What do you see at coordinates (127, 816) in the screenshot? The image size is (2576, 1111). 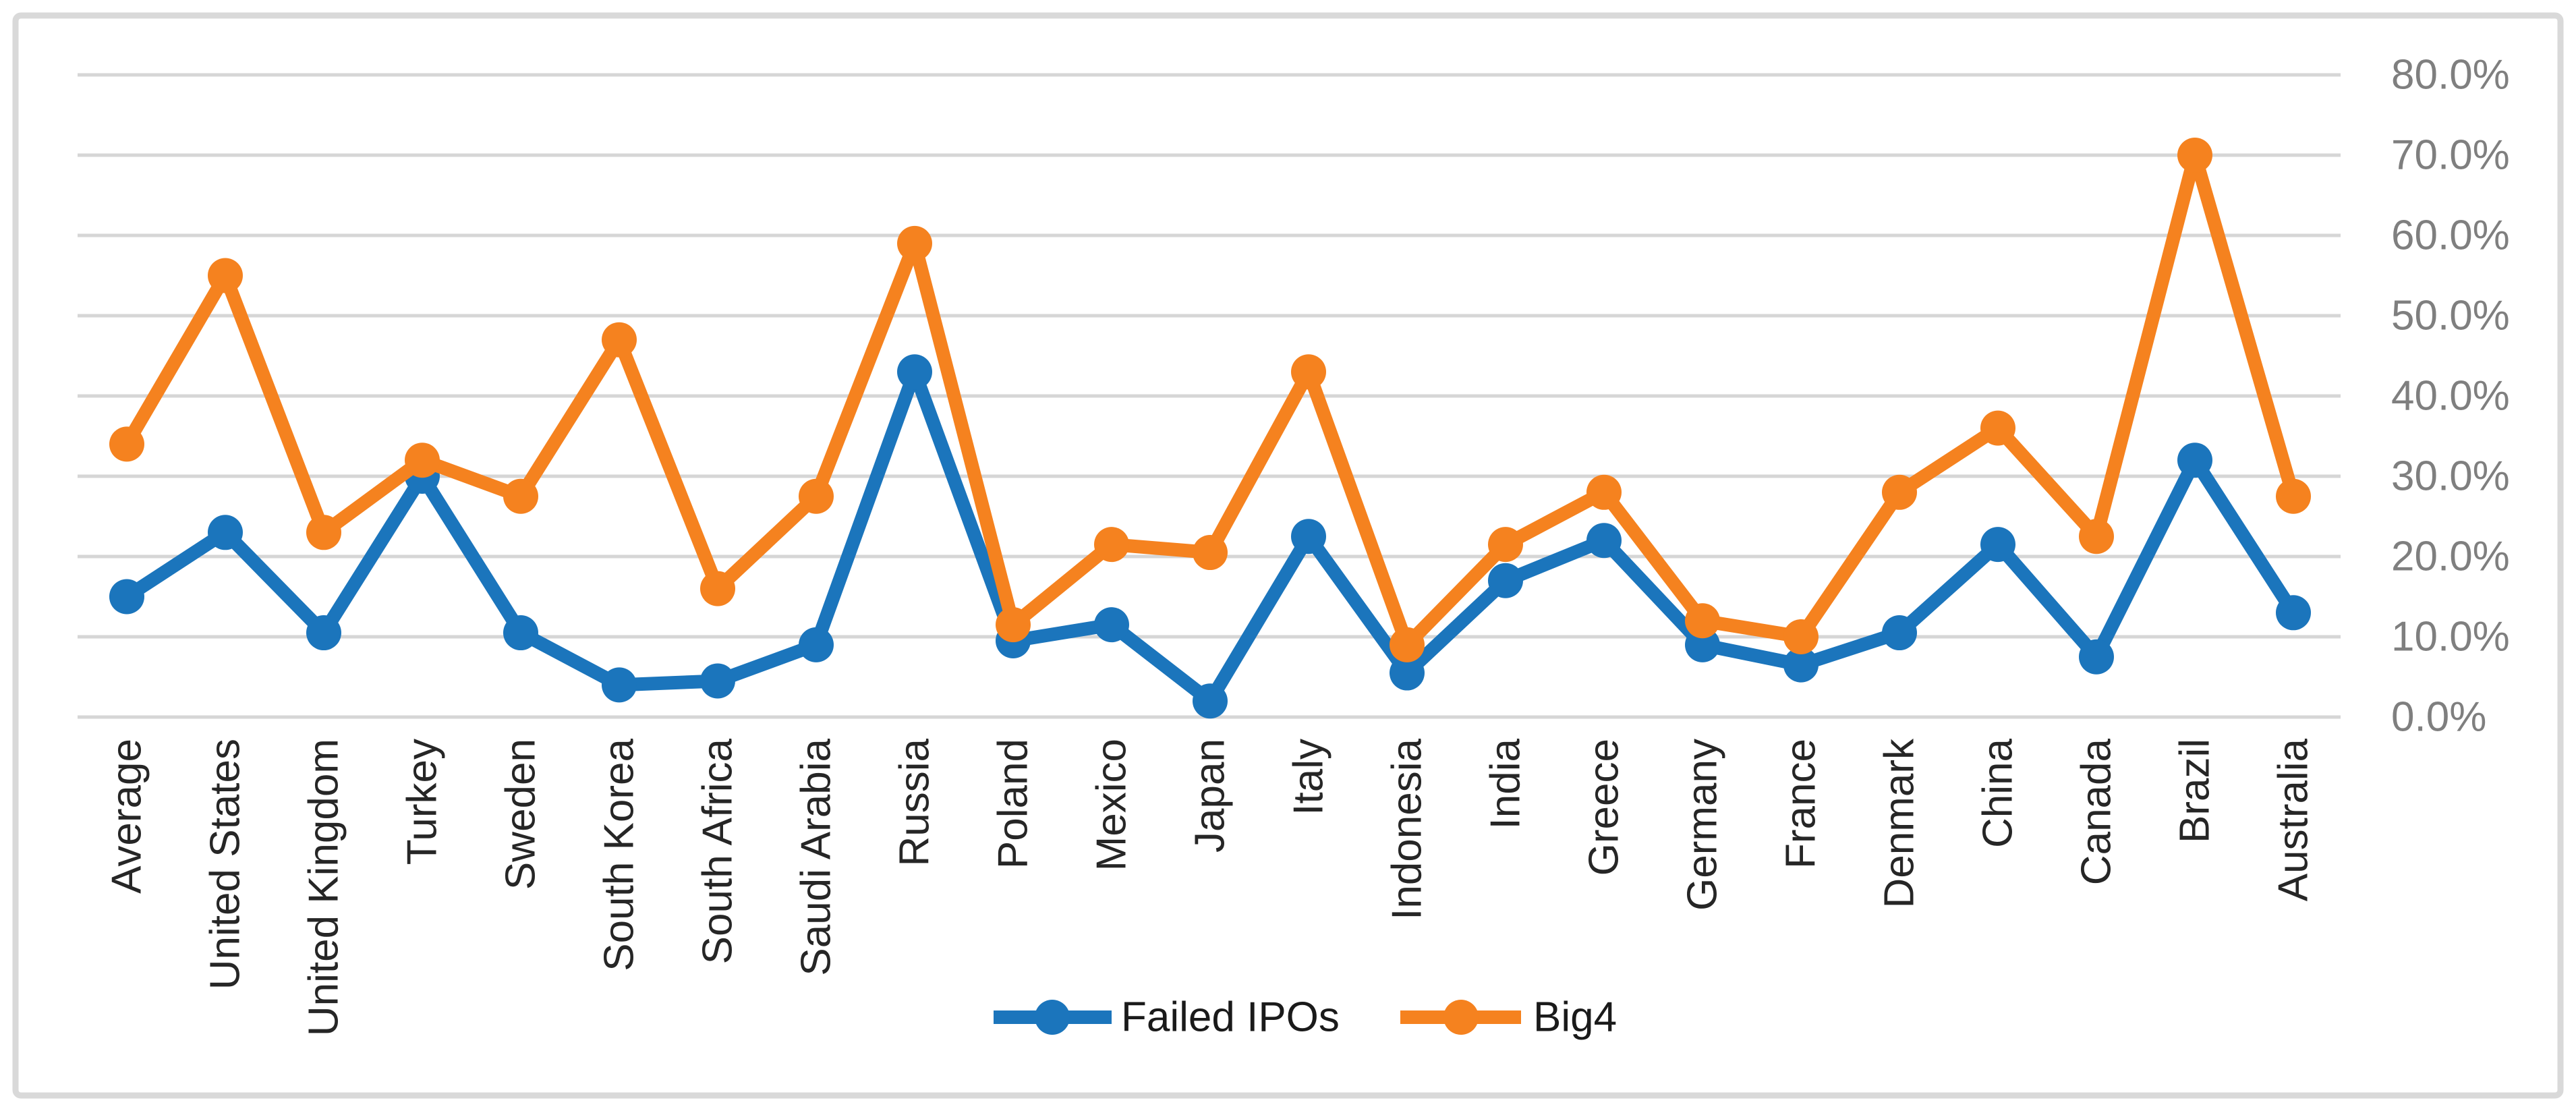 I see `x-axis-label: Average` at bounding box center [127, 816].